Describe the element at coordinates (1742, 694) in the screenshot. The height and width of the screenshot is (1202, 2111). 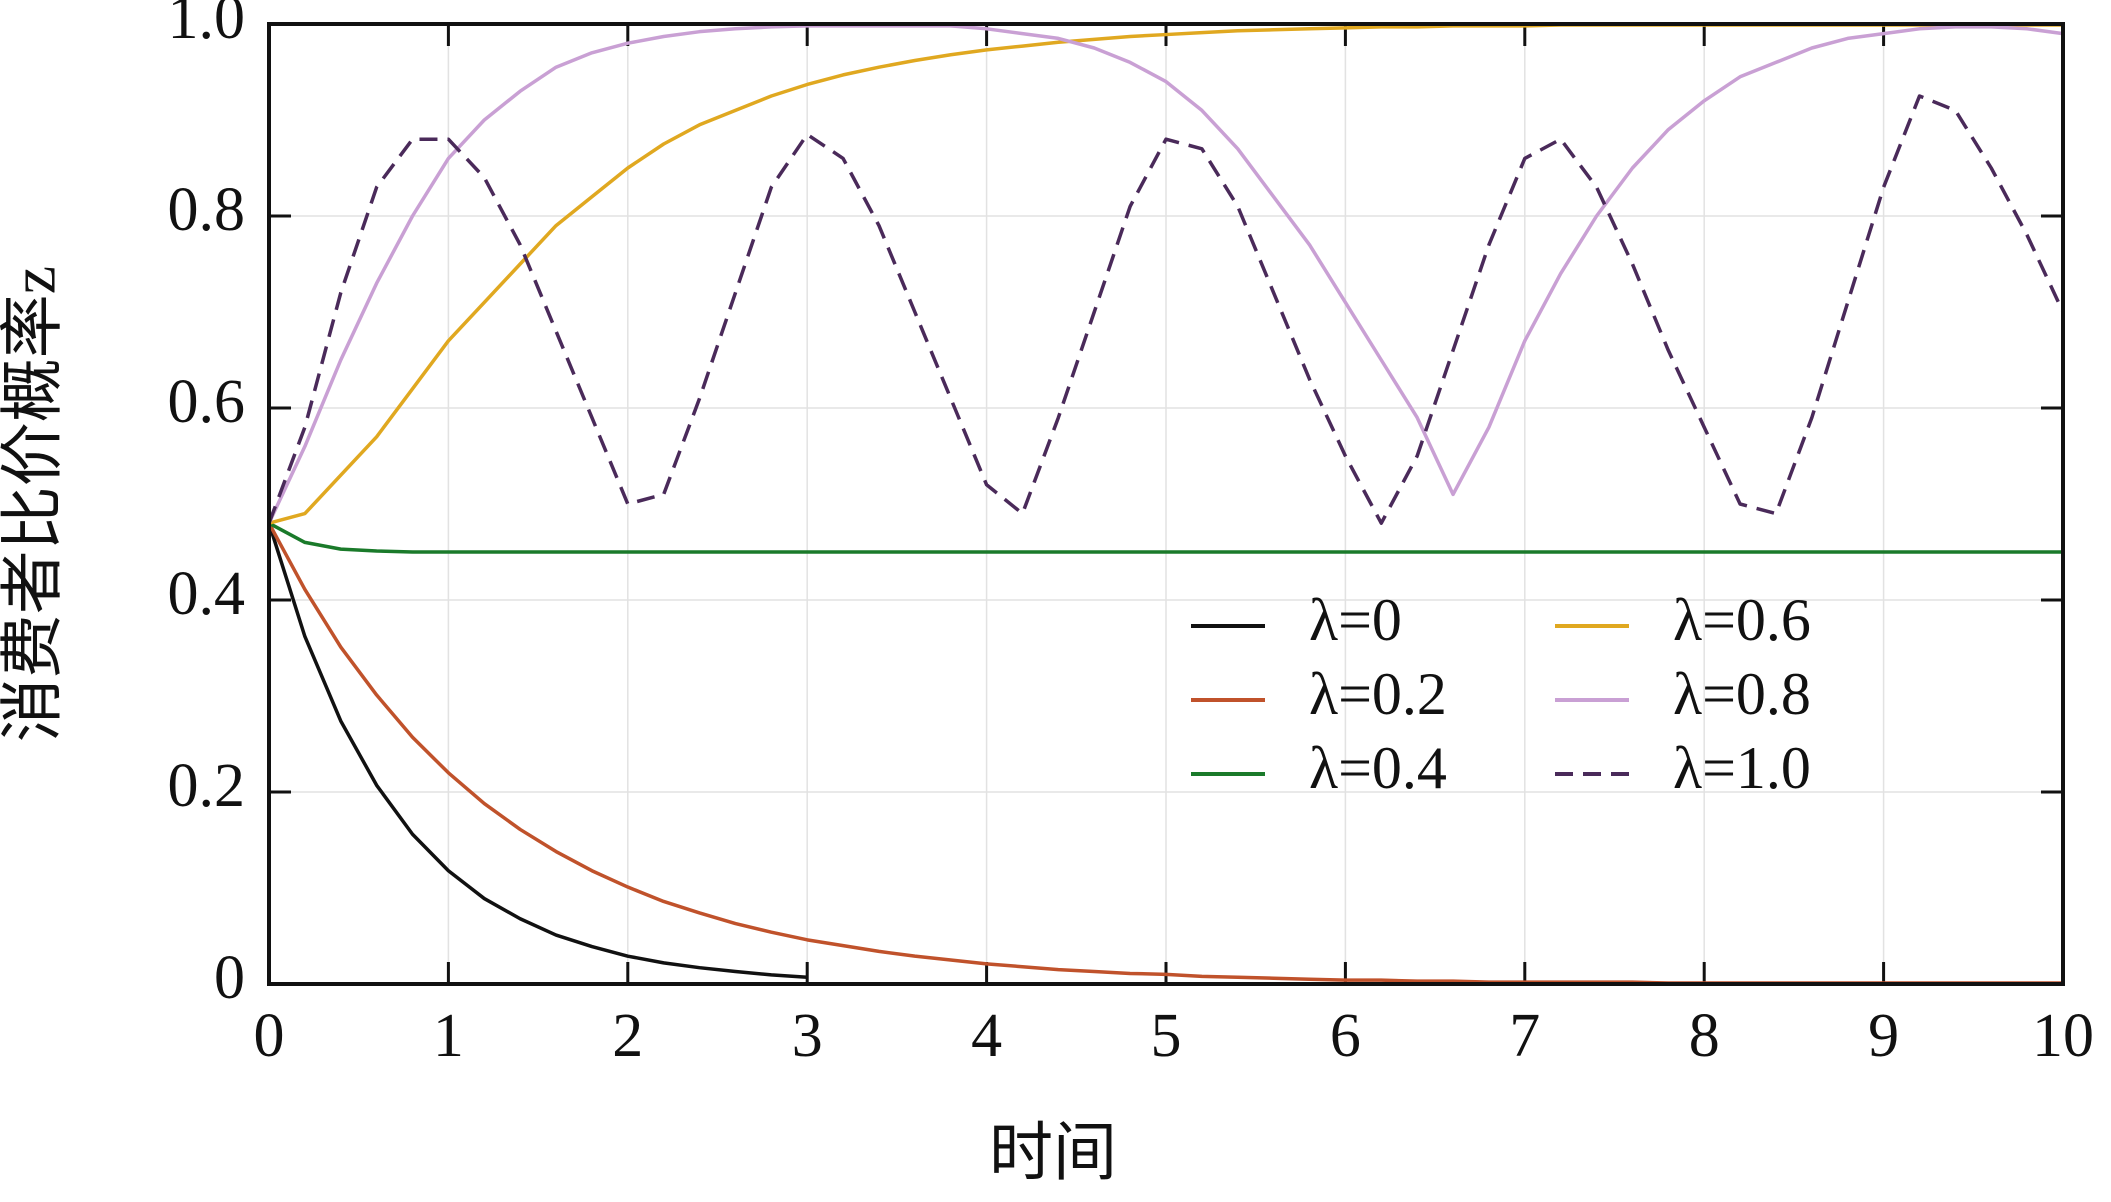
I see `legend-label: λ=0.8` at that location.